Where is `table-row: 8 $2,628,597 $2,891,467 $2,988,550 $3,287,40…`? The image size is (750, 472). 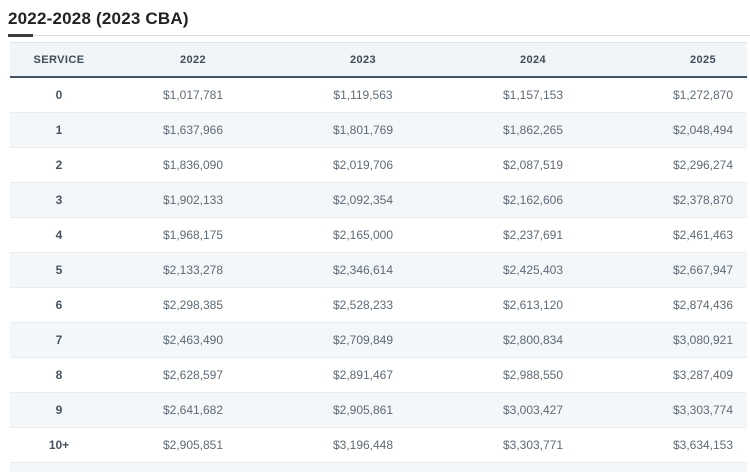 table-row: 8 $2,628,597 $2,891,467 $2,988,550 $3,287,40… is located at coordinates (378, 375).